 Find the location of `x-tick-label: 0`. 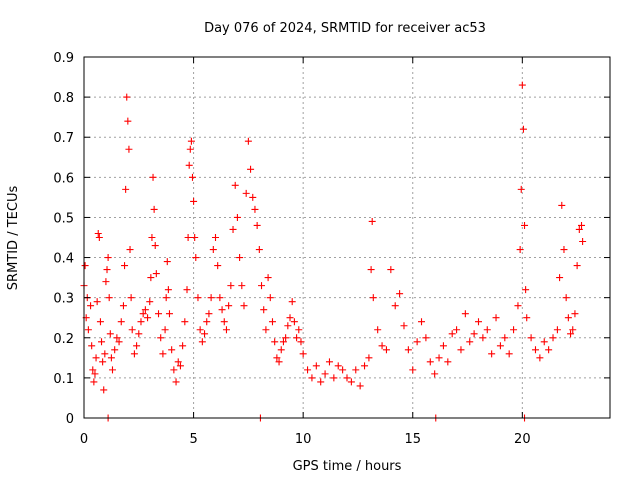

x-tick-label: 0 is located at coordinates (84, 439).